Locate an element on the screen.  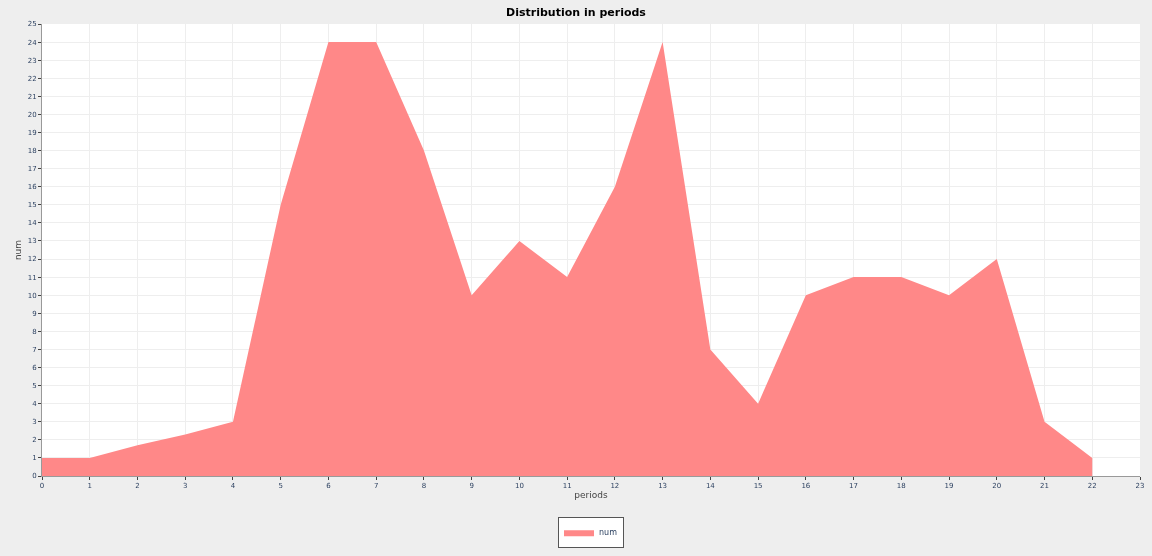
x-axis-title: periods is located at coordinates (591, 495).